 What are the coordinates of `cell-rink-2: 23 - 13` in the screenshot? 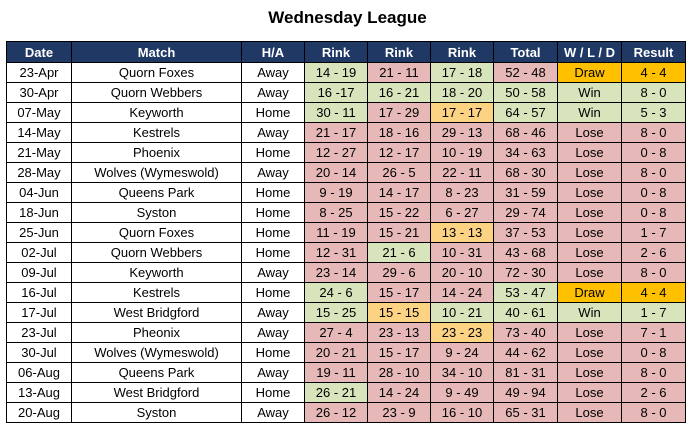 It's located at (399, 332).